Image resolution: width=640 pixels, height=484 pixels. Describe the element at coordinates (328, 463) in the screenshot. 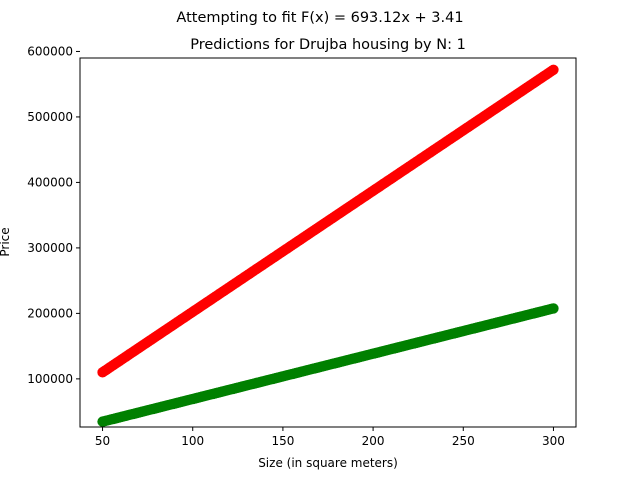

I see `x-axis-label: Size (in square meters)` at that location.